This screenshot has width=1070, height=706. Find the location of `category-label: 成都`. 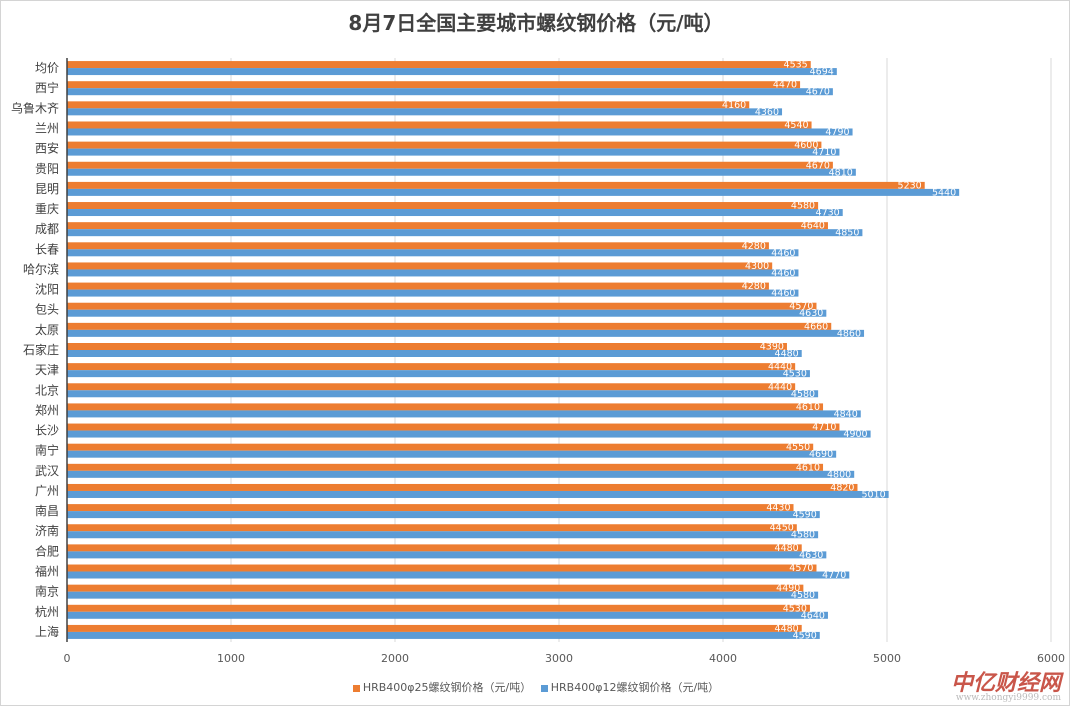

category-label: 成都 is located at coordinates (47, 229).